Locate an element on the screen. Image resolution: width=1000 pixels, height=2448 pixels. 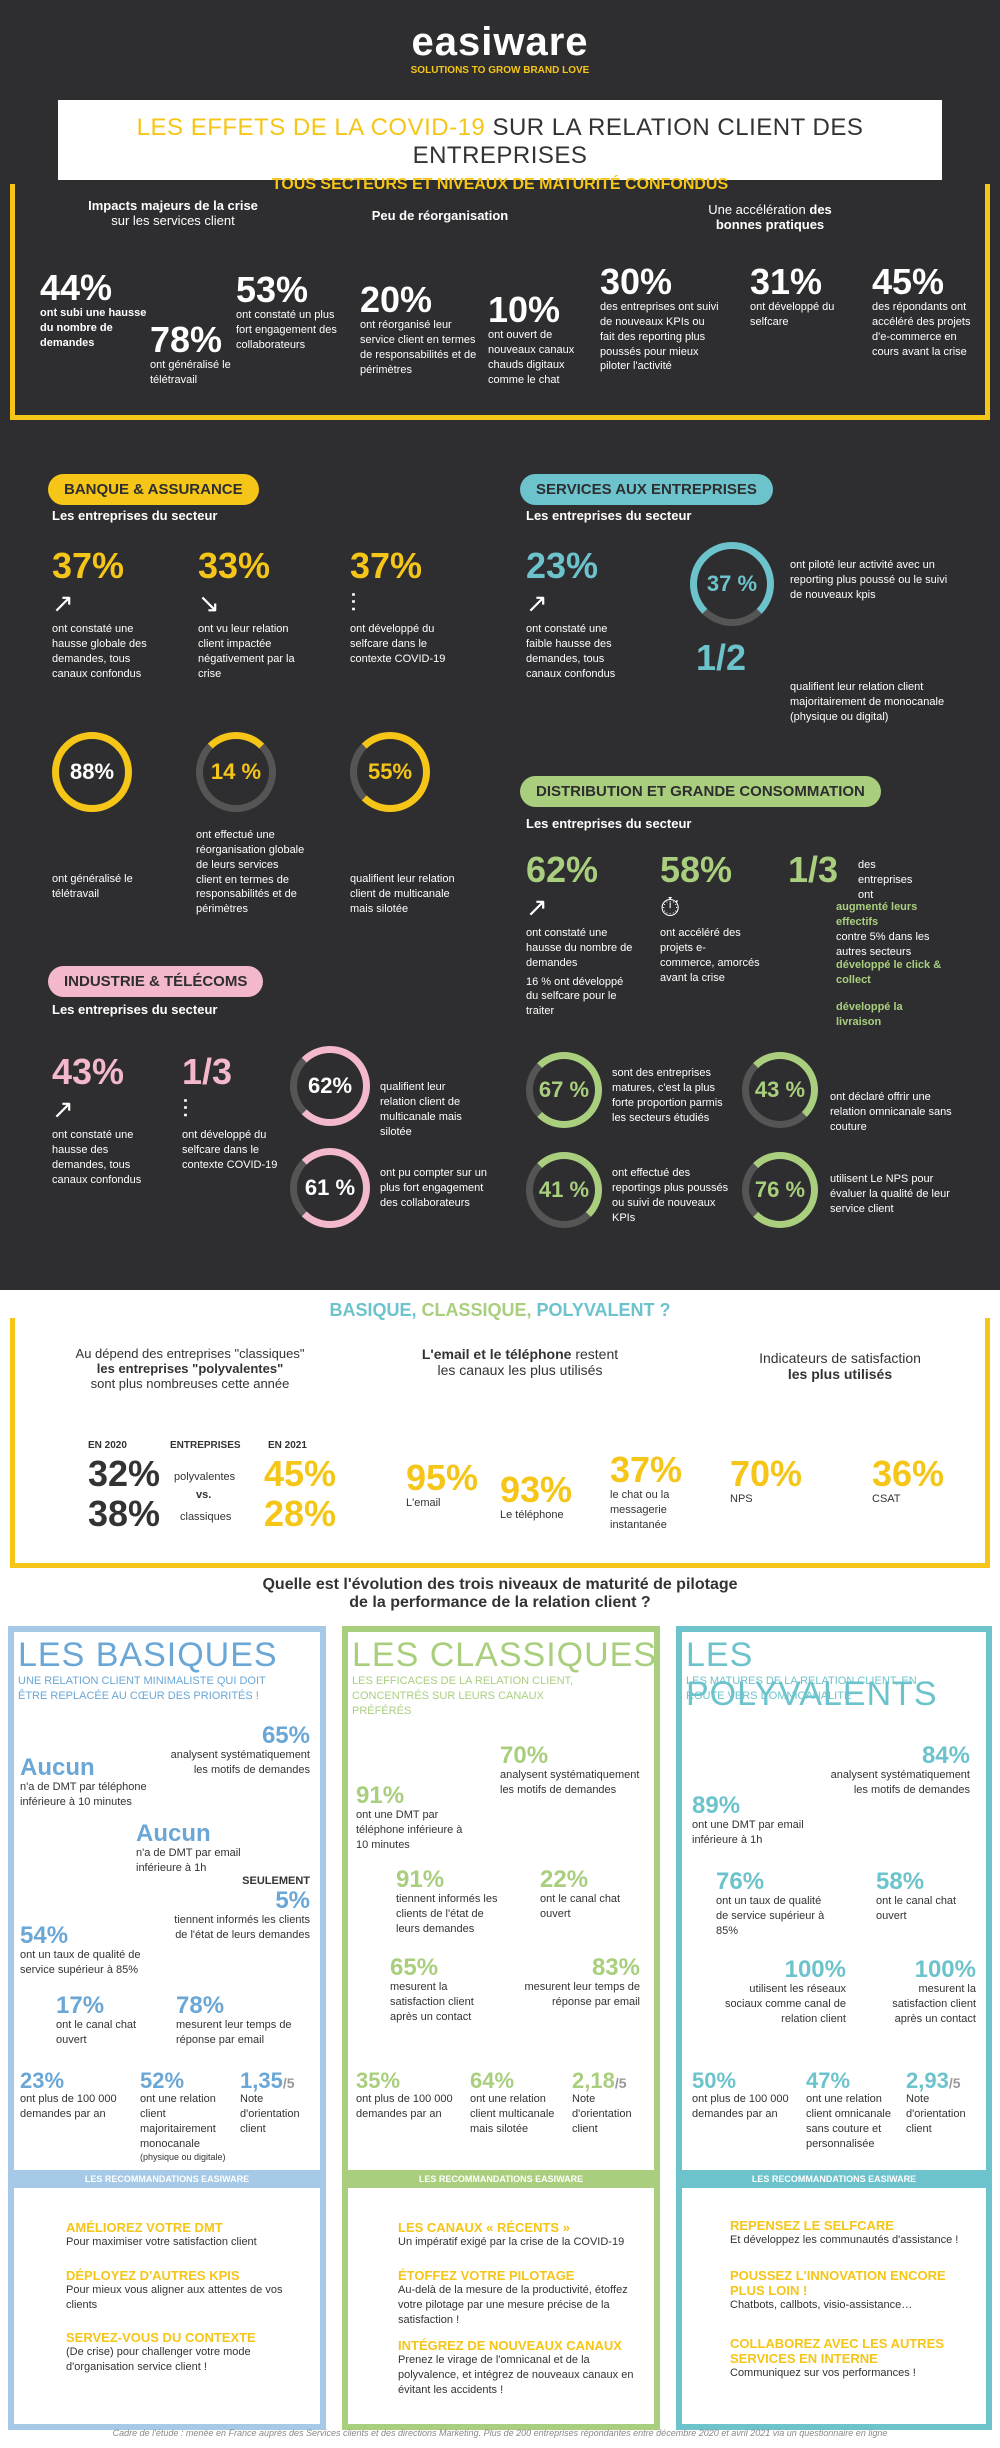
distribution-c-text: des entreprises ont is located at coordinates (885, 880).